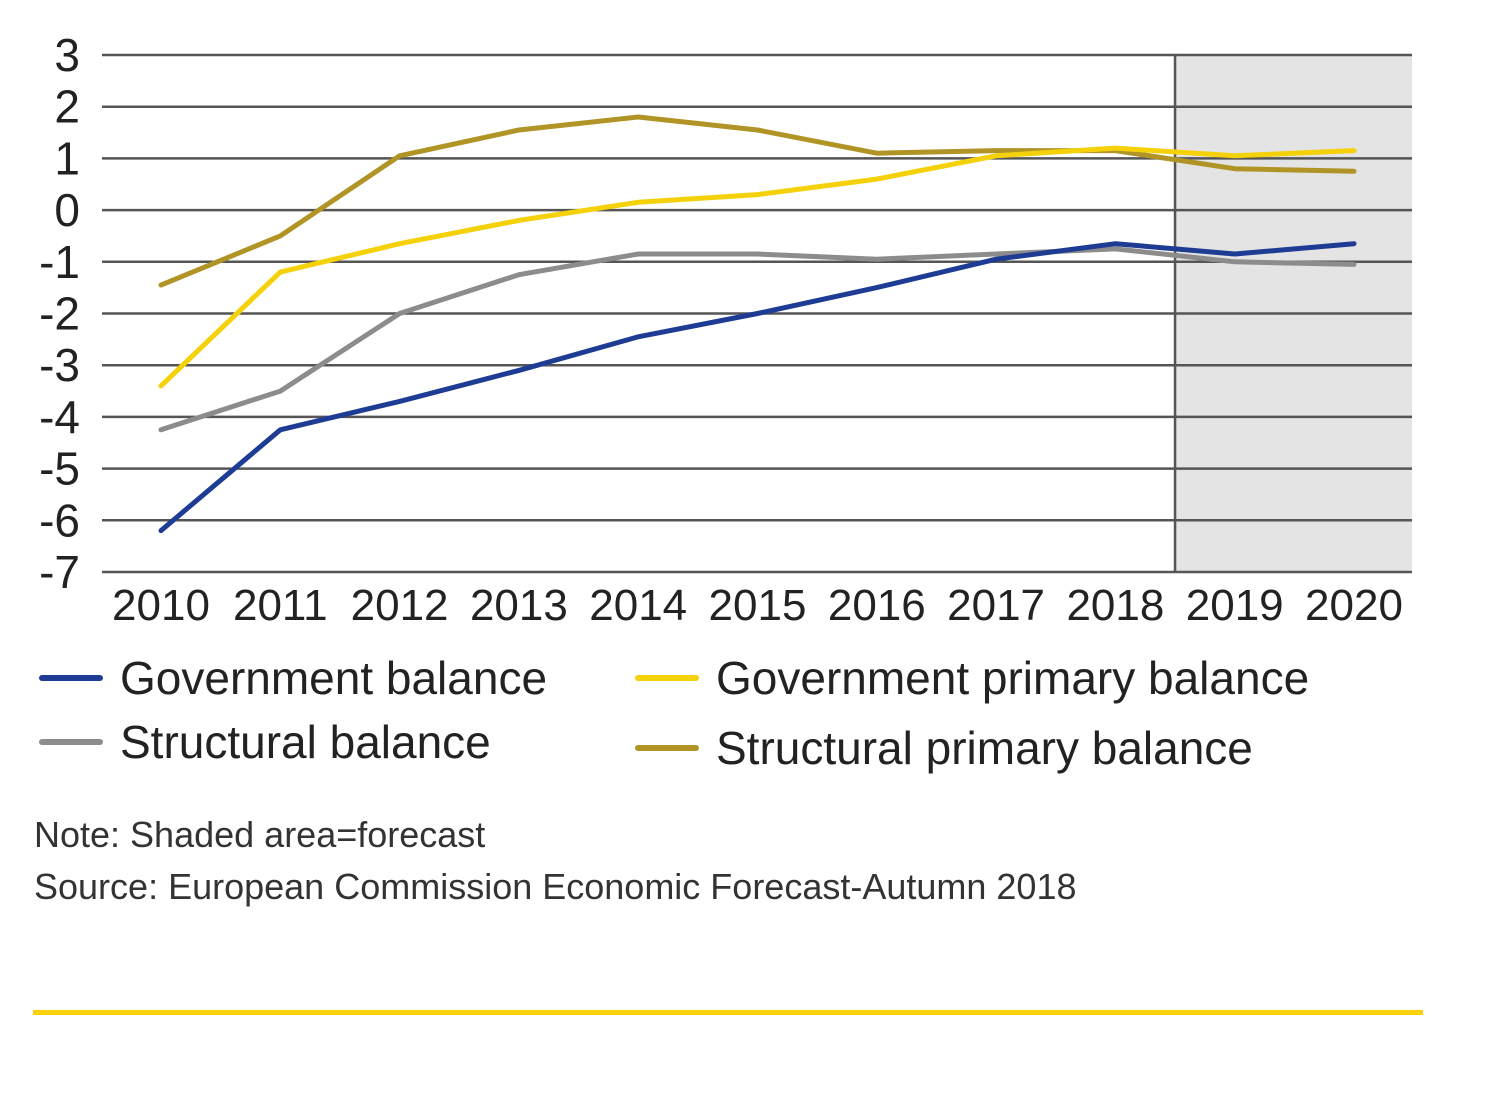 This screenshot has width=1492, height=1100. Describe the element at coordinates (59, 417) in the screenshot. I see `y-tick-label: -4` at that location.